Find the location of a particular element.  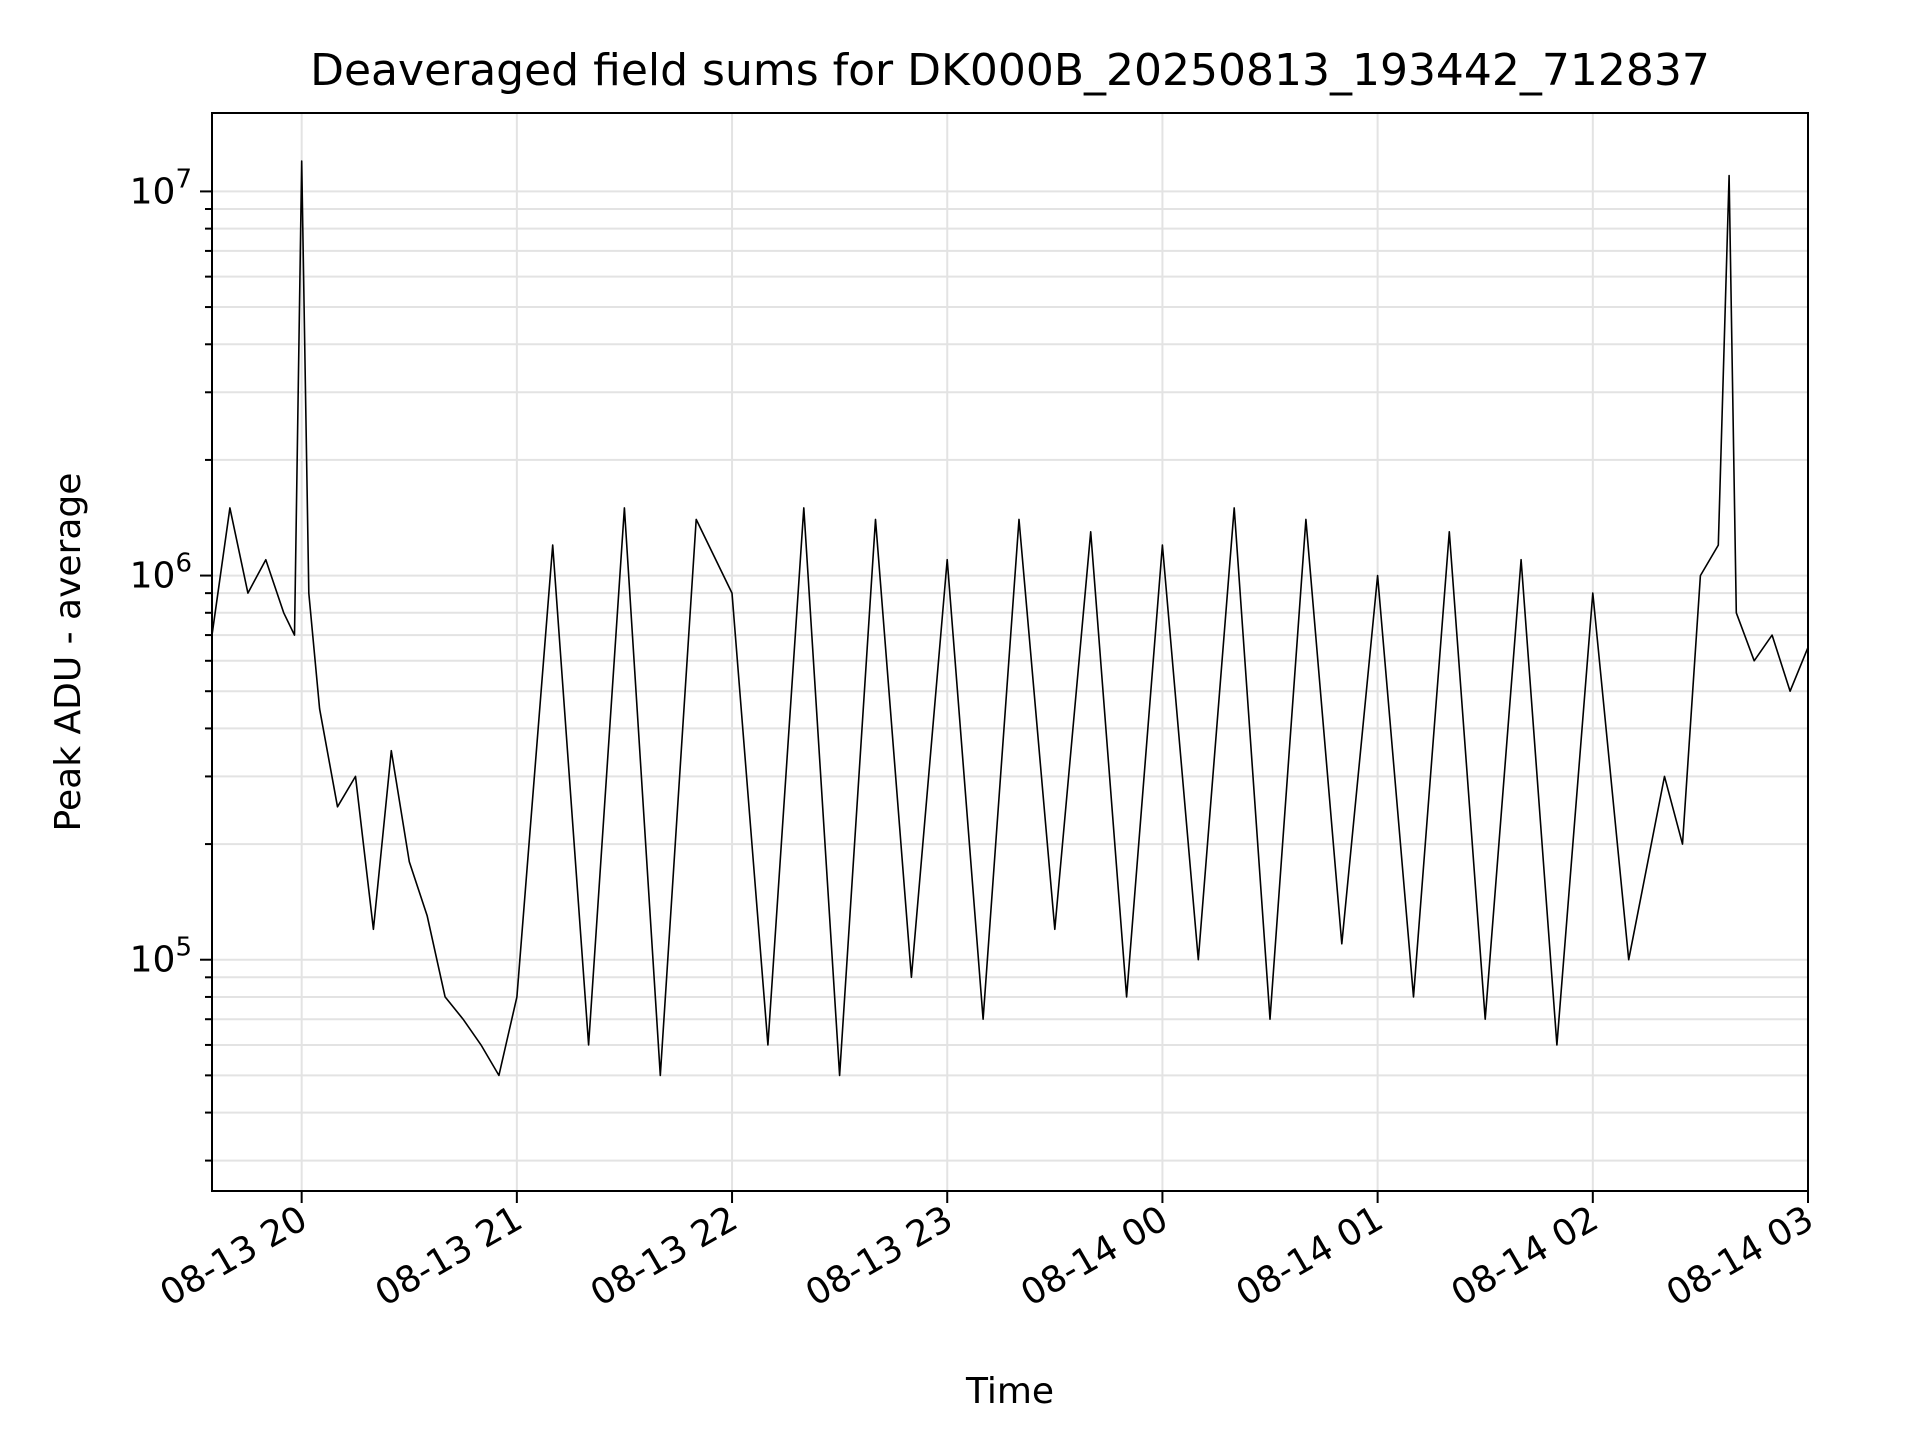

x-axis-label: Time is located at coordinates (1009, 1391).